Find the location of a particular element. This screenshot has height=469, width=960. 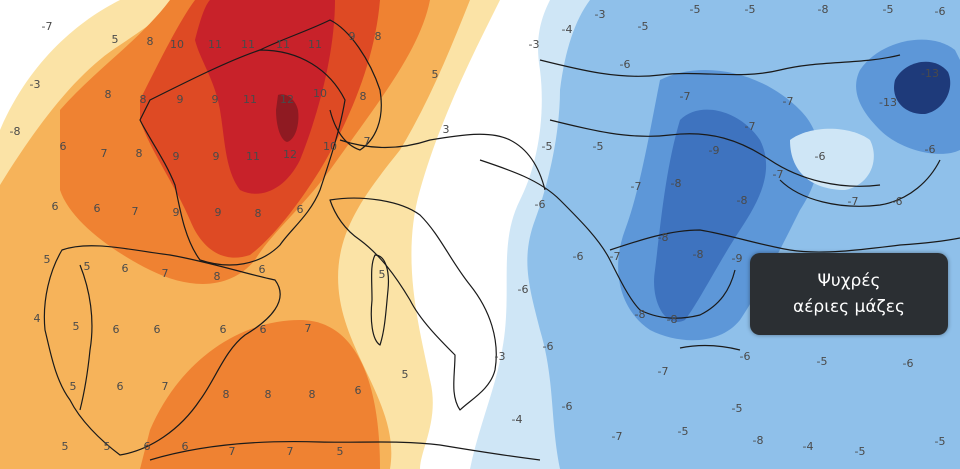

callout-line-2: αέριες μάζες is located at coordinates (849, 307).